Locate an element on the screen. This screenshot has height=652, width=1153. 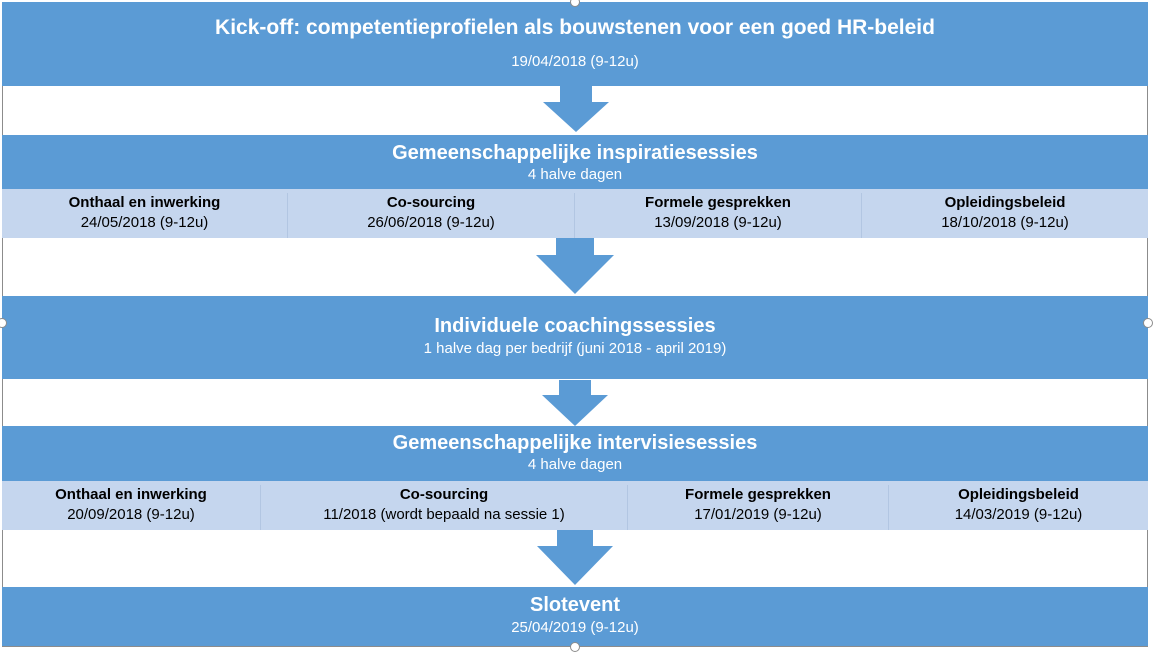
session-cell: Formele gesprekken 13/09/2018 (9-12u) is located at coordinates (718, 215).